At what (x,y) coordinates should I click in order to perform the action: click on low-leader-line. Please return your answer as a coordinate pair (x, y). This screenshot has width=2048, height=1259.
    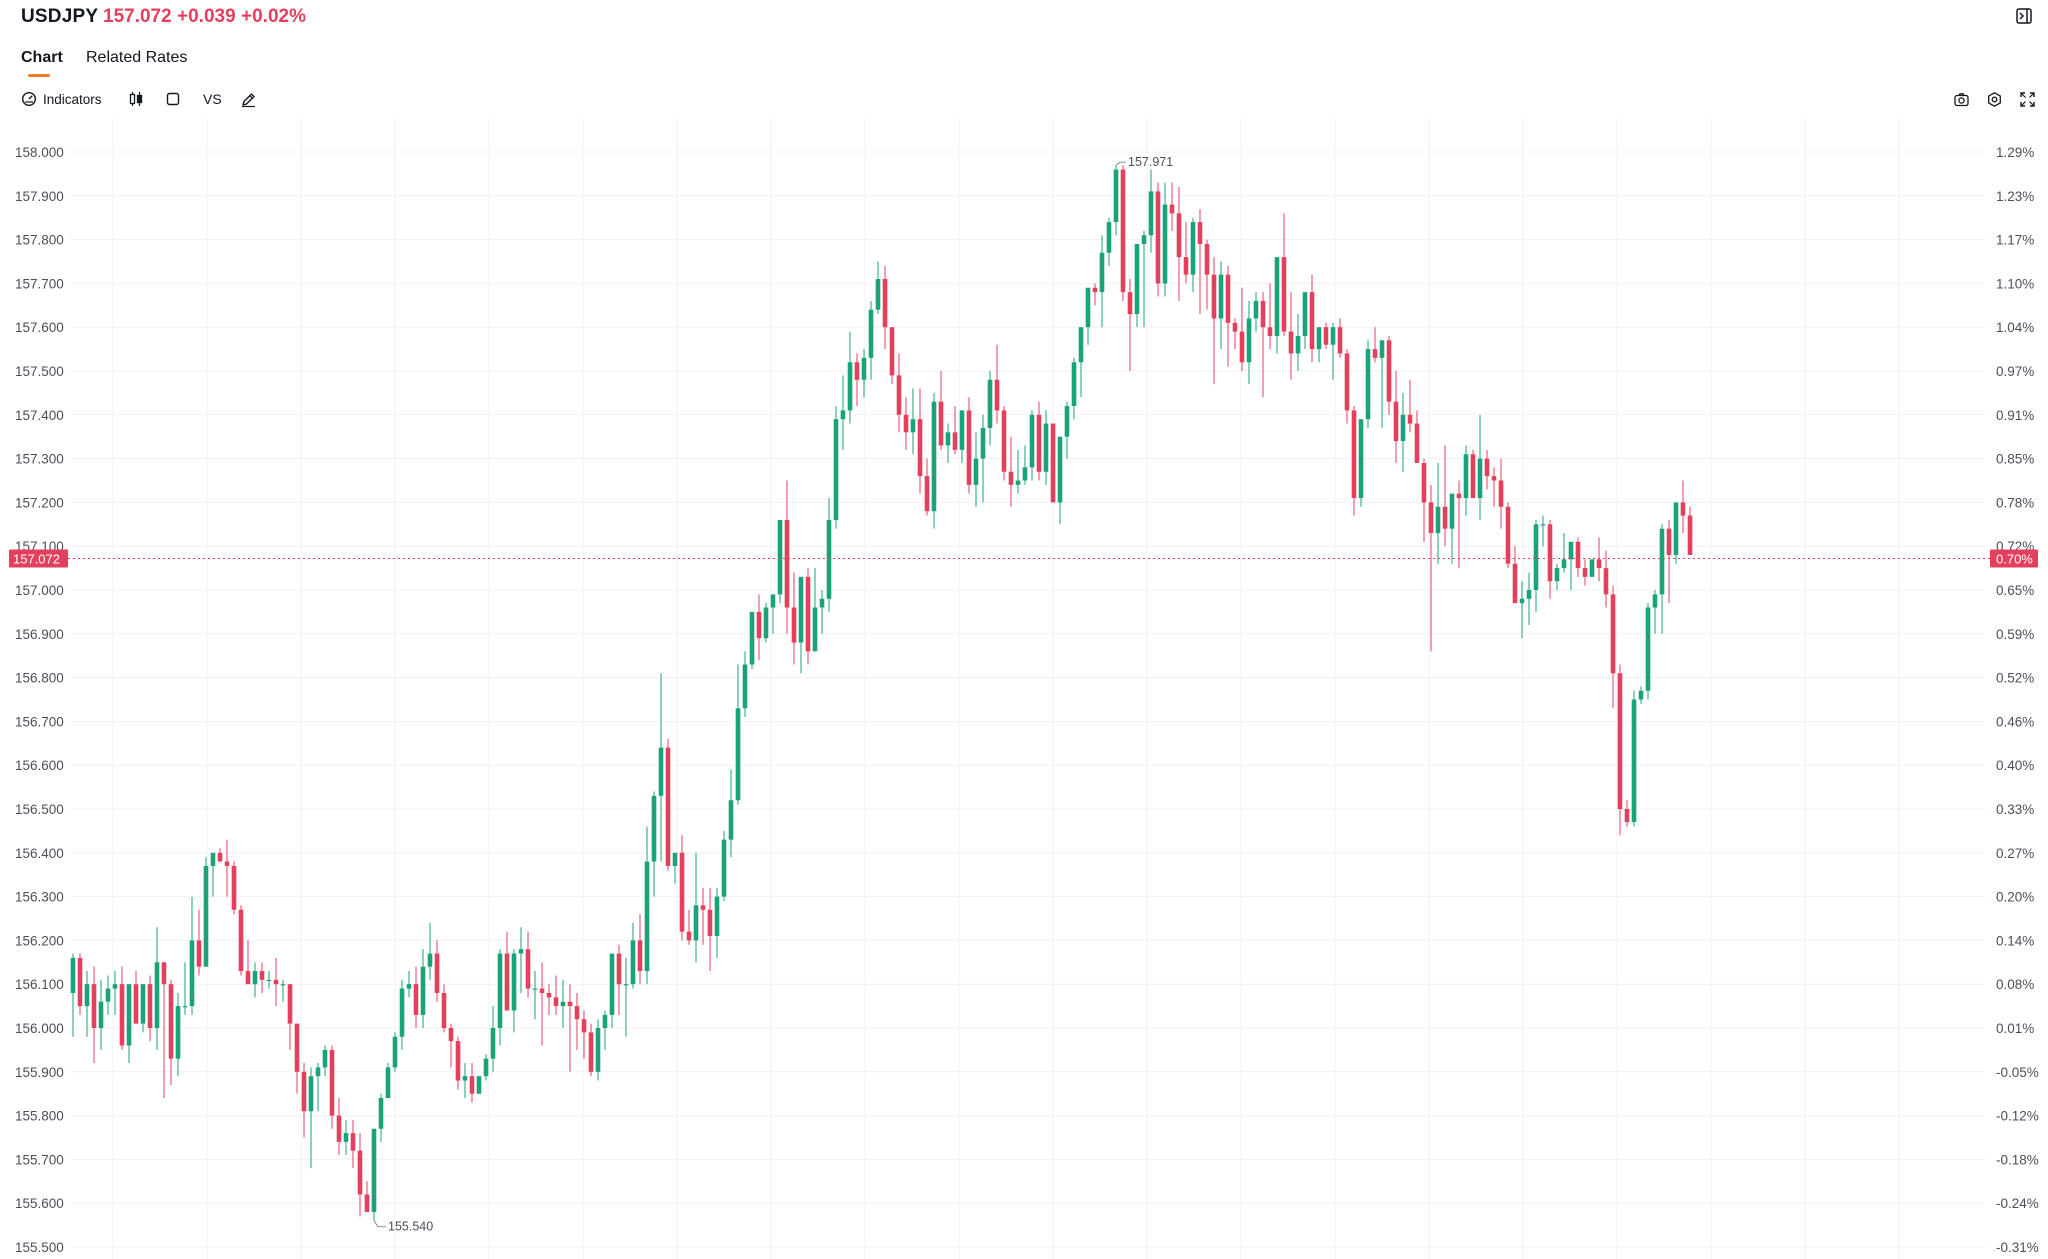
    Looking at the image, I should click on (379, 1224).